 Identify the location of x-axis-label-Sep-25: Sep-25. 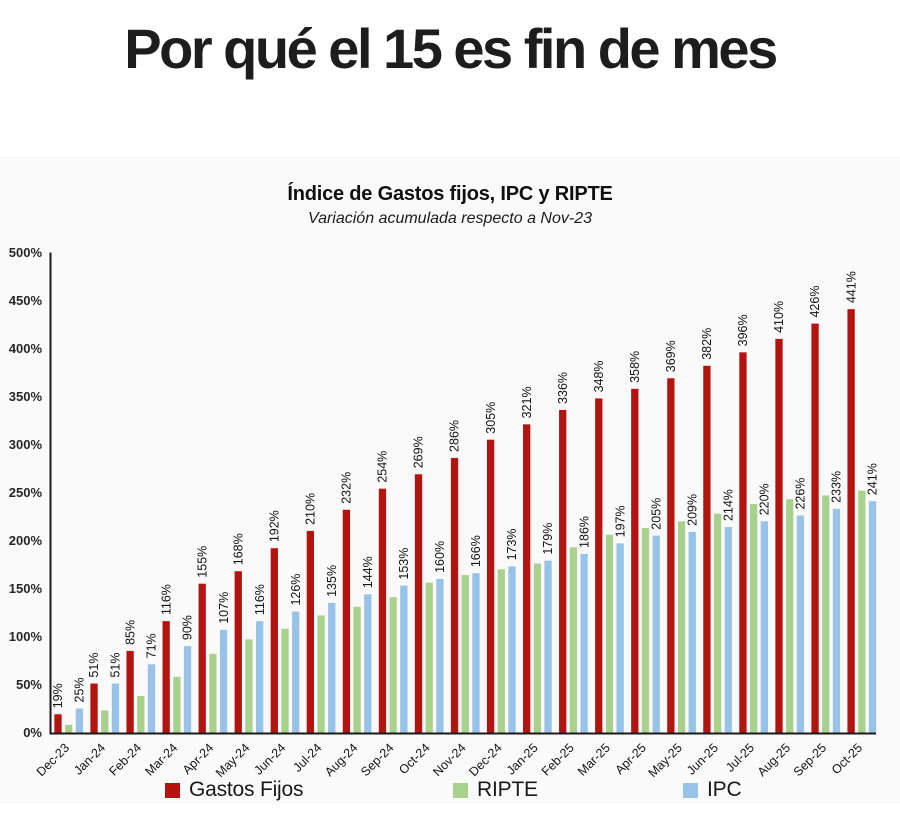
(810, 760).